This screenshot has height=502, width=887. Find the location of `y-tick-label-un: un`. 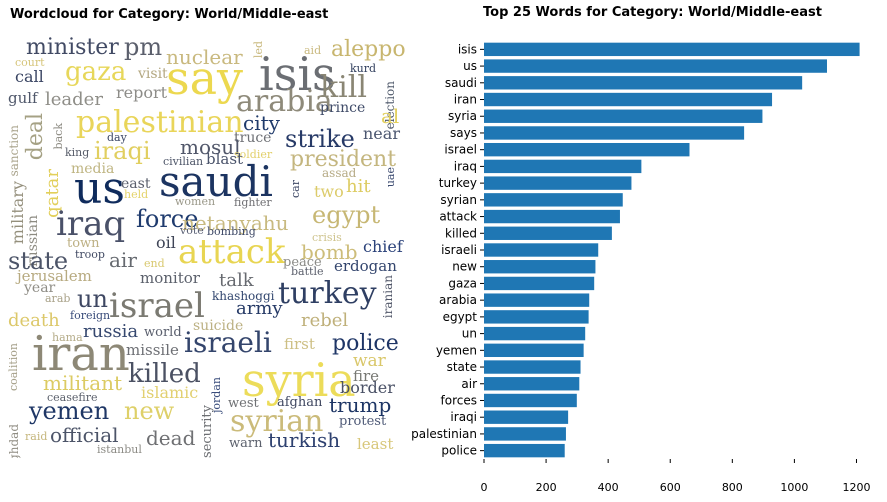

y-tick-label-un: un is located at coordinates (469, 334).